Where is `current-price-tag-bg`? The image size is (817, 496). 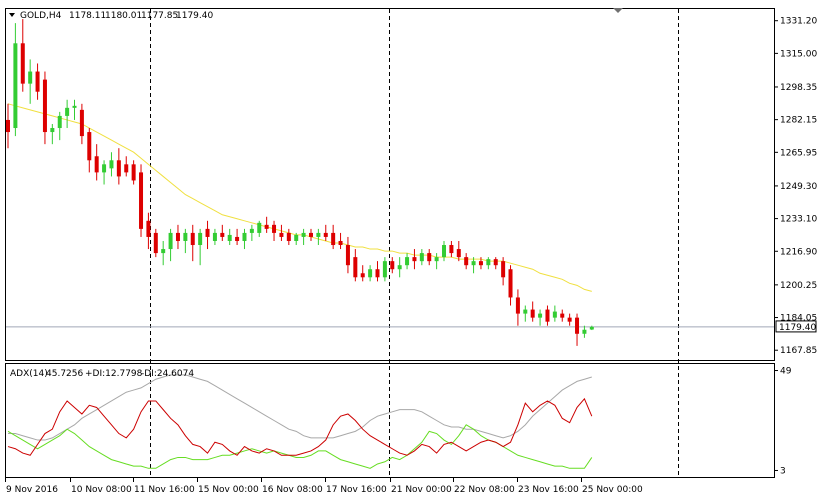 current-price-tag-bg is located at coordinates (796, 326).